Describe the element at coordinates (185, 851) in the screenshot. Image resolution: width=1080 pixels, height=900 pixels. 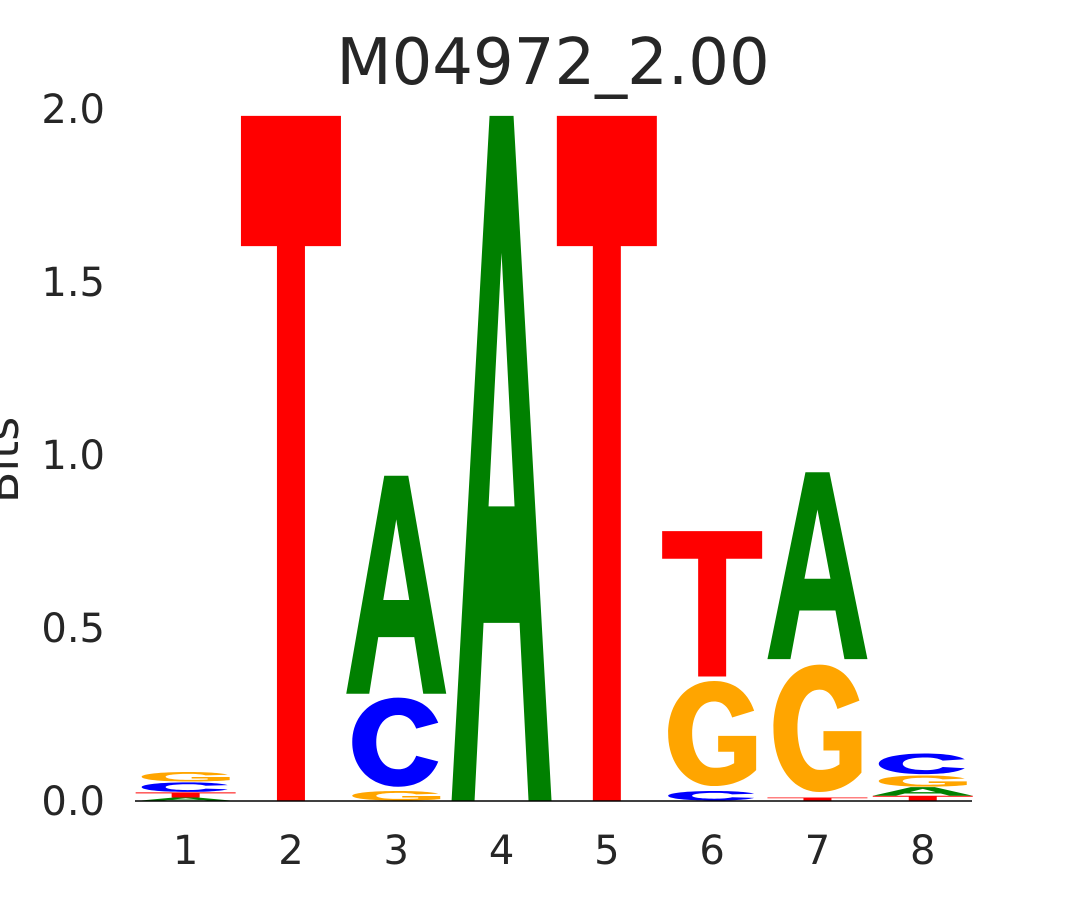
I see `x-tick-label: 1` at that location.